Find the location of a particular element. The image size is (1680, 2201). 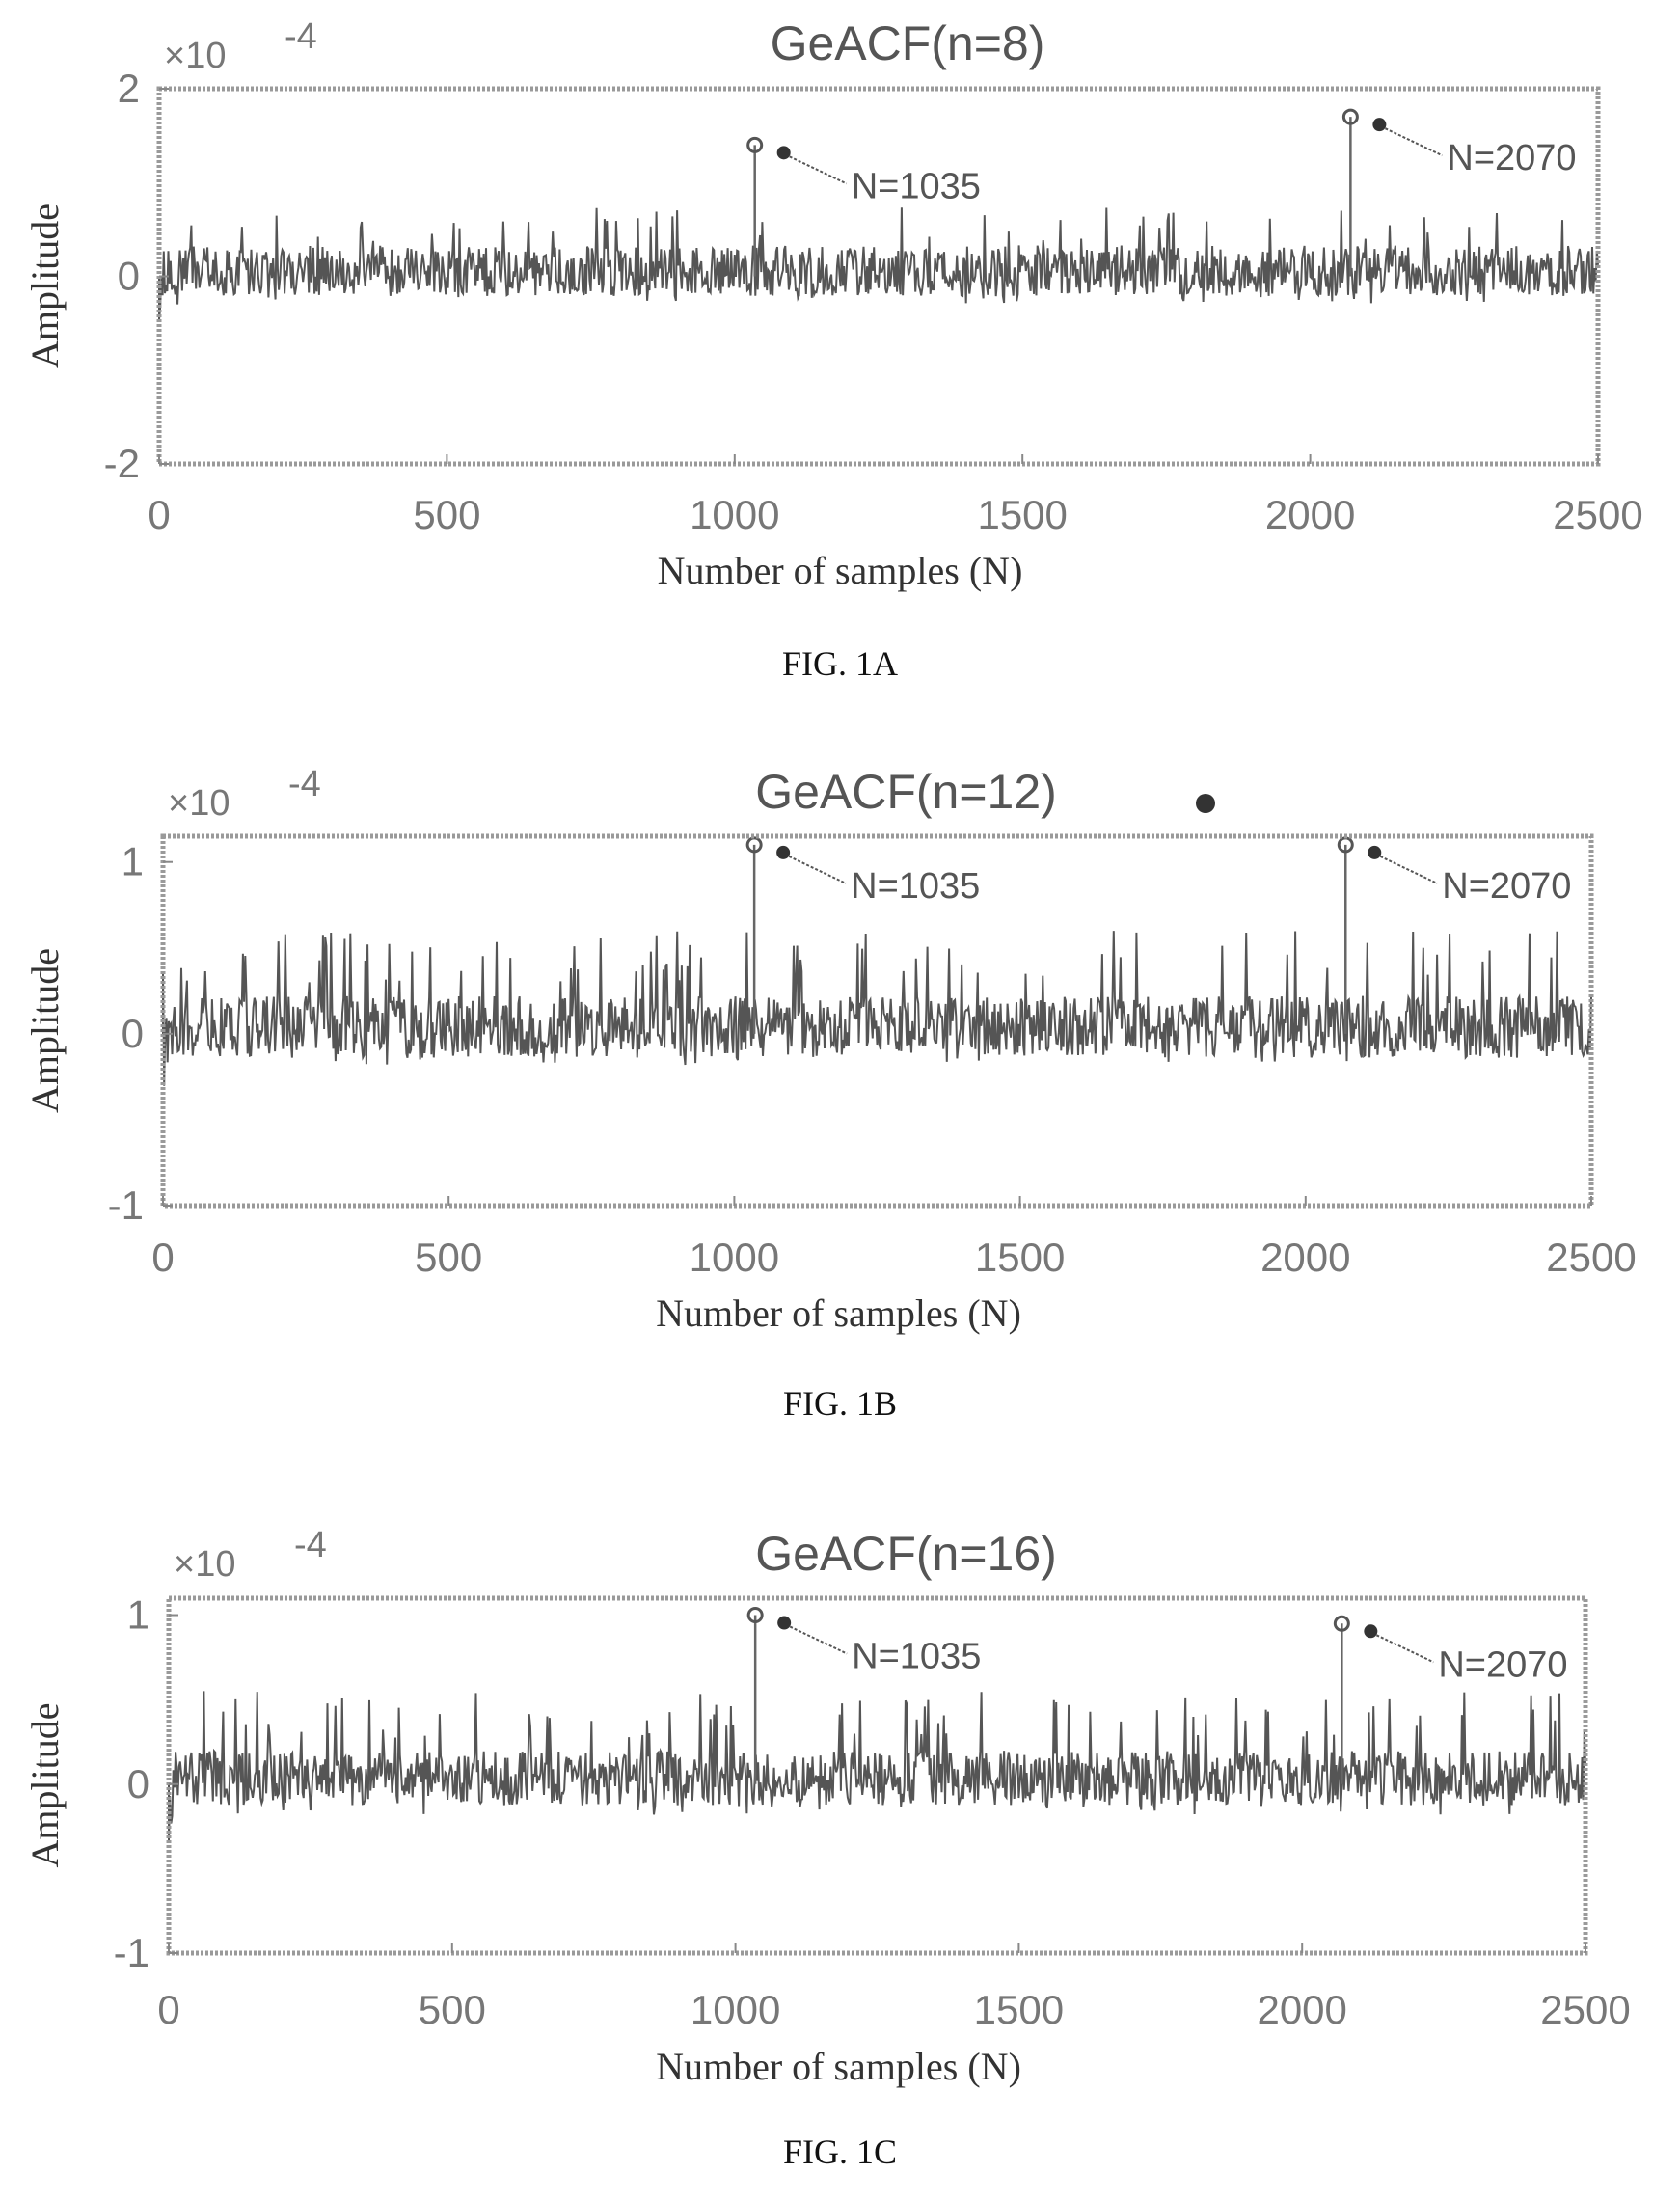

figure-caption: FIG. 1C is located at coordinates (840, 2152).